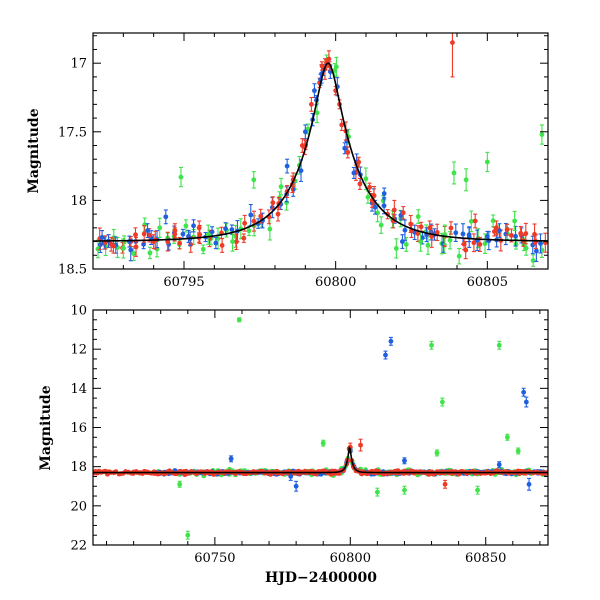 This screenshot has height=600, width=600. What do you see at coordinates (34, 150) in the screenshot?
I see `top-panel-y-axis-label: Magnitude` at bounding box center [34, 150].